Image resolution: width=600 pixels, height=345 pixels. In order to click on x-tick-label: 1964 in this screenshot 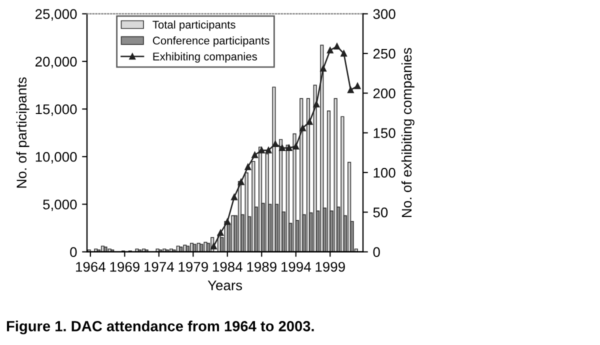, I will do `click(91, 267)`.